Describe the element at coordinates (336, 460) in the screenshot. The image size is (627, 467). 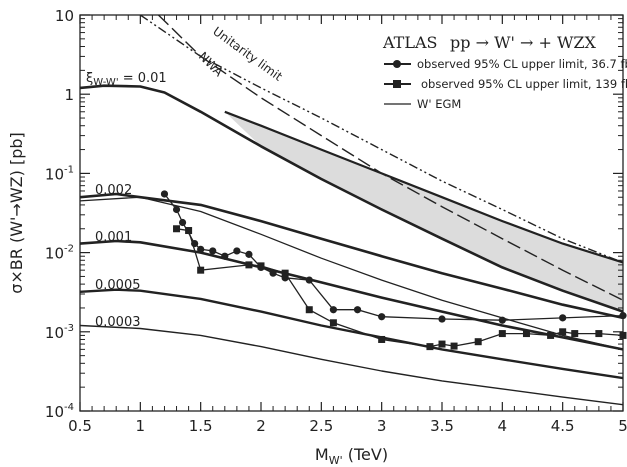
I see `x-axis-label-sub: W'` at that location.